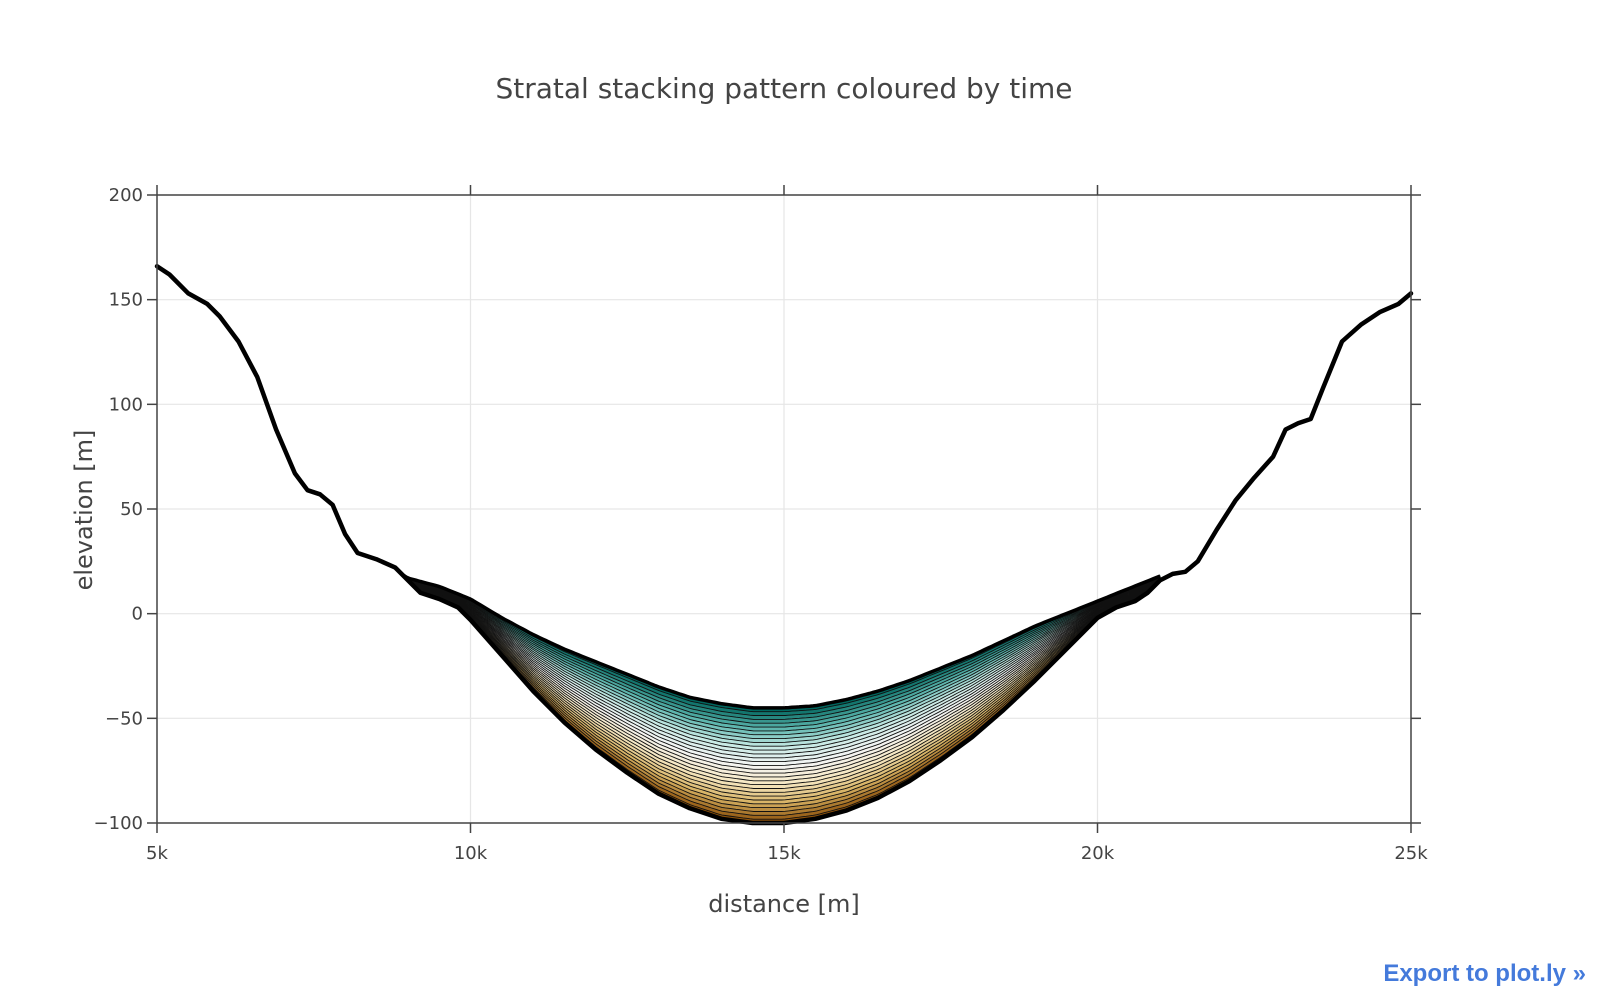 The image size is (1600, 1000). I want to click on y-tick-label: −100, so click(118, 823).